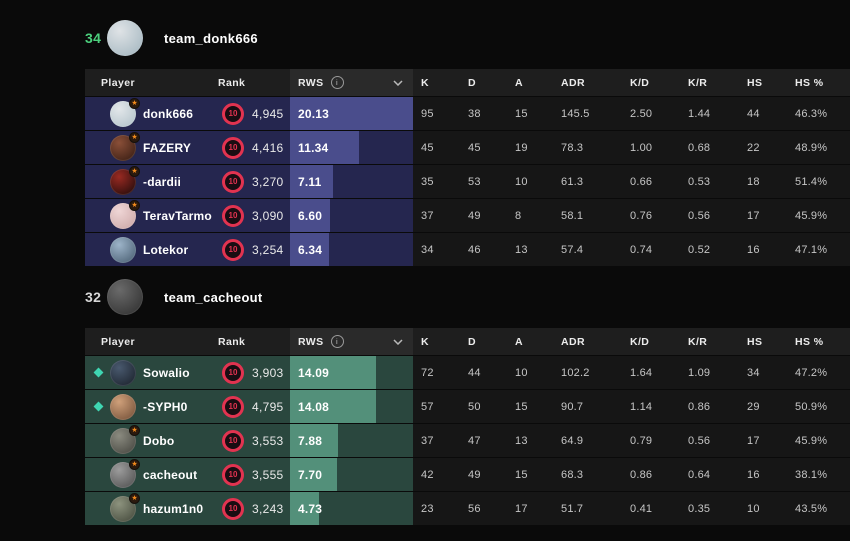  I want to click on stats-cells: 37 49 8 58.1 0.76 0.56 17 45.9%, so click(631, 215).